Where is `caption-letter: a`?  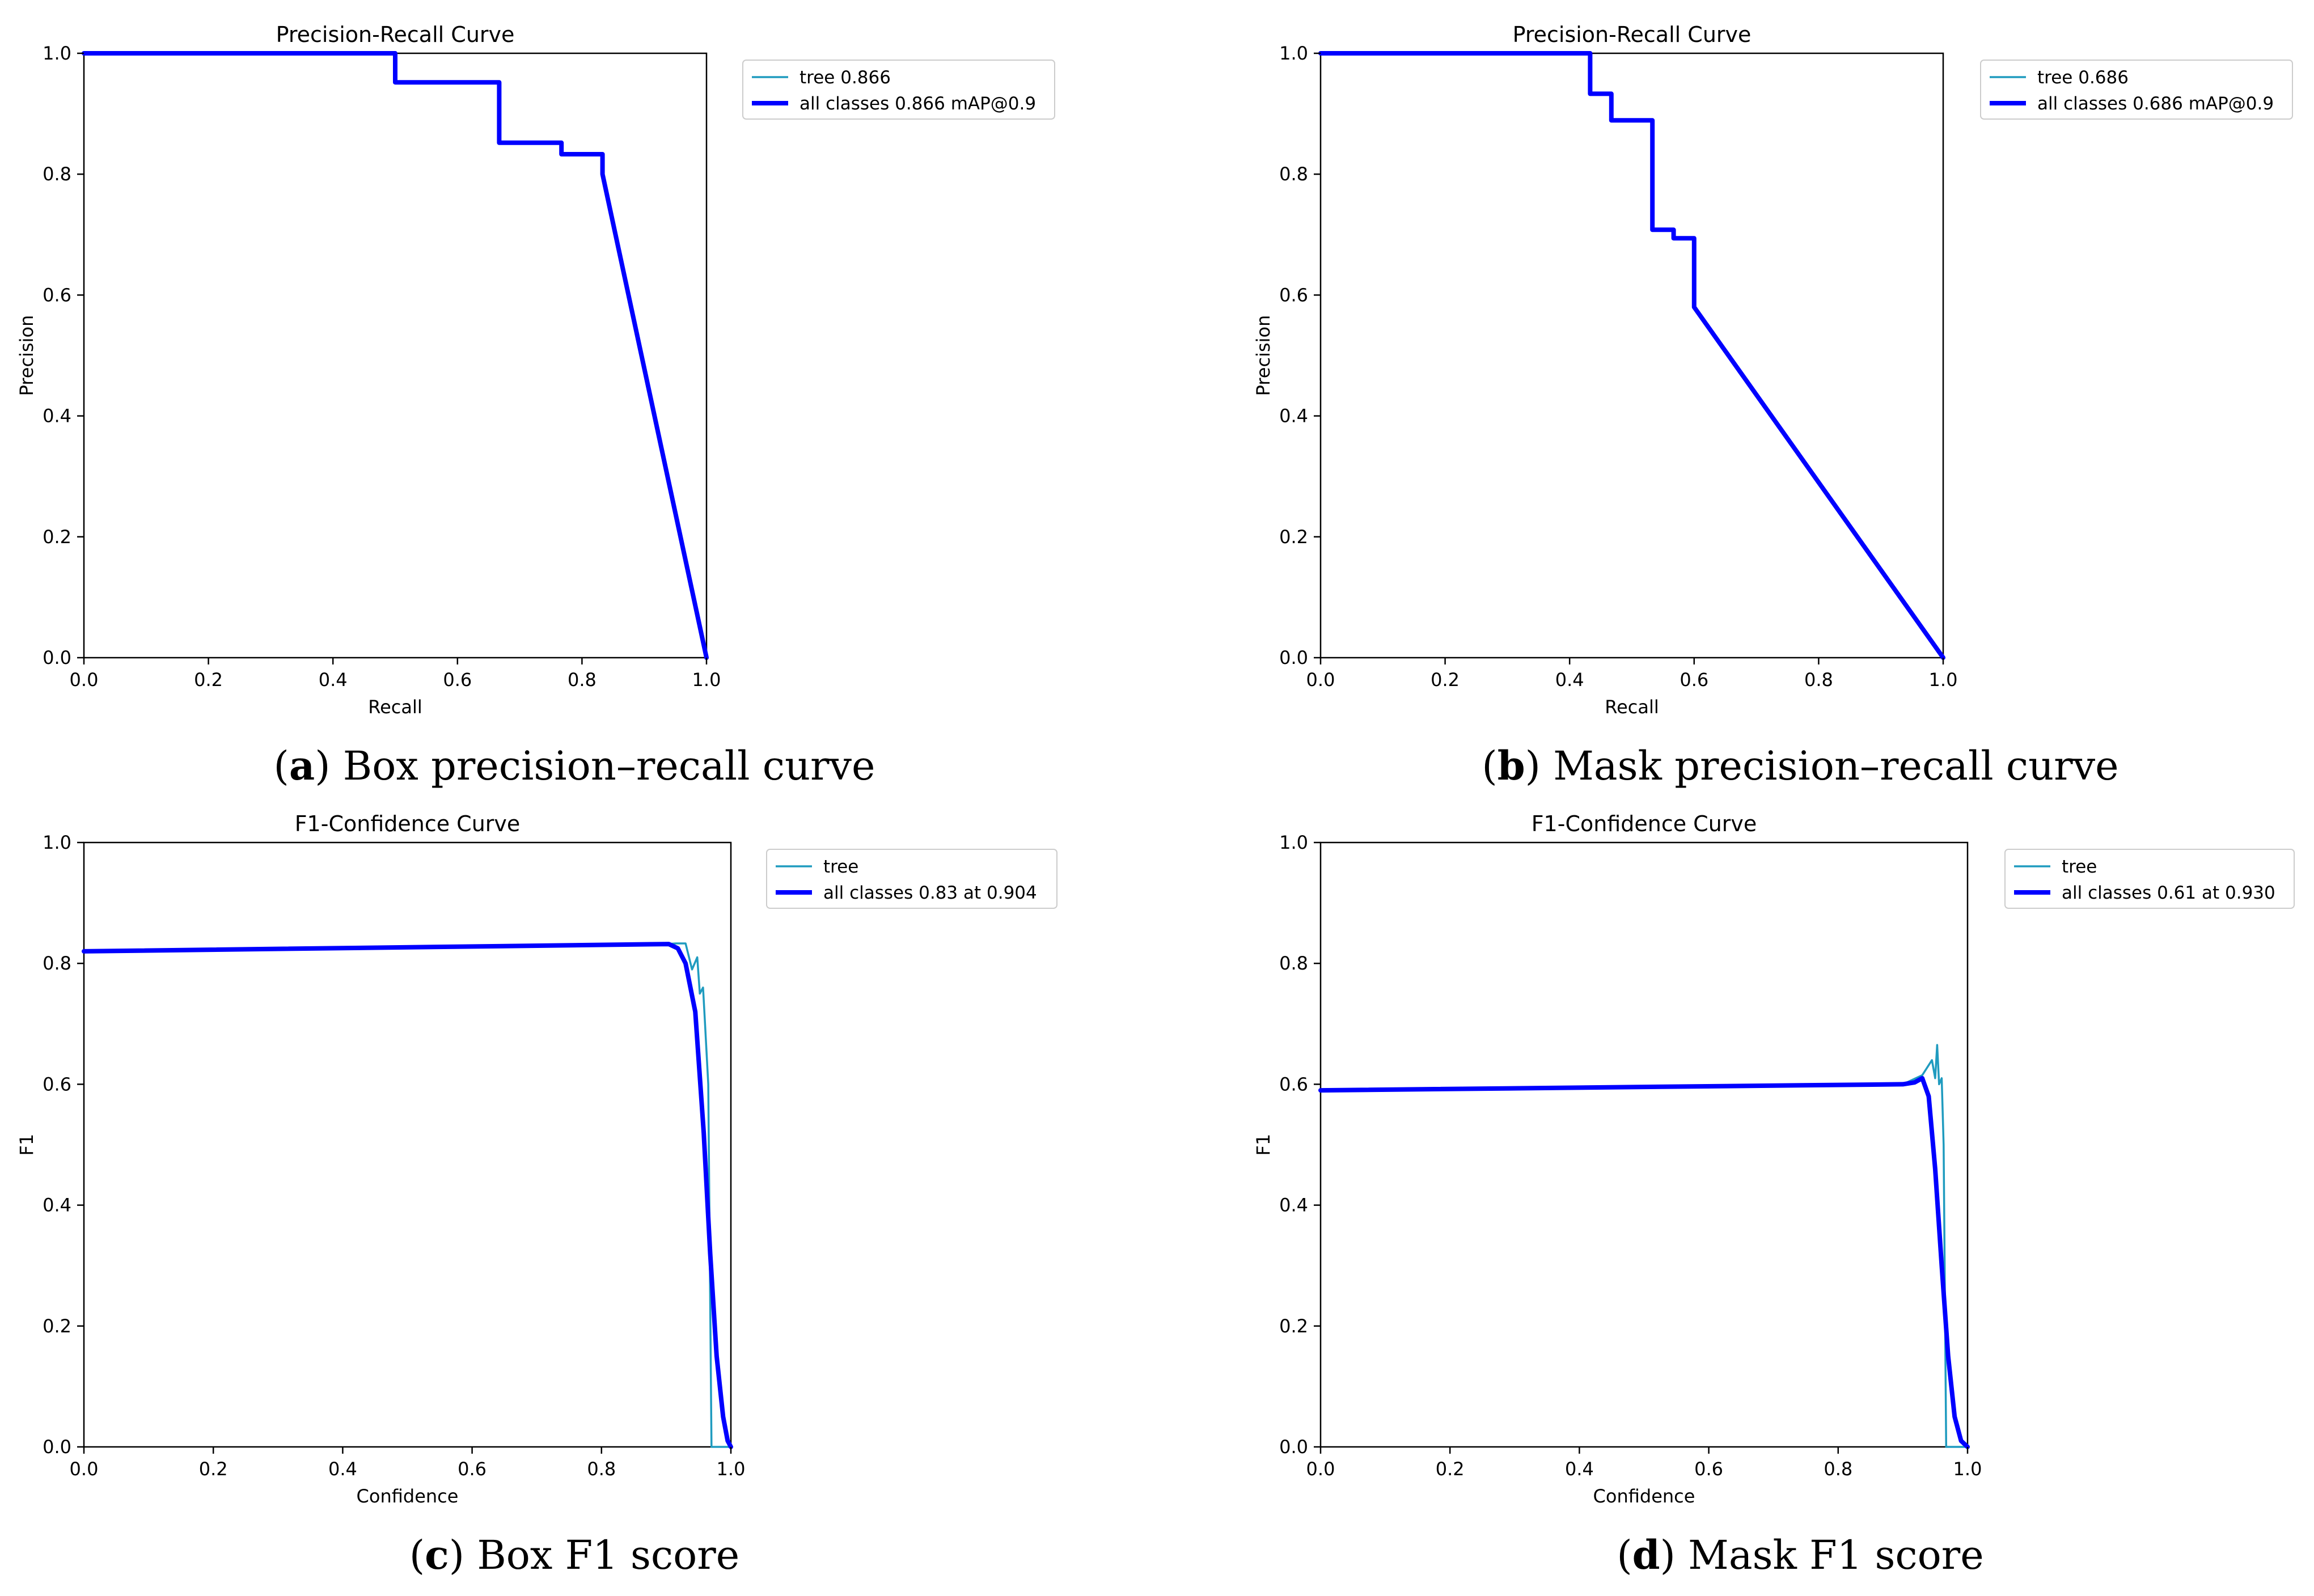
caption-letter: a is located at coordinates (302, 765).